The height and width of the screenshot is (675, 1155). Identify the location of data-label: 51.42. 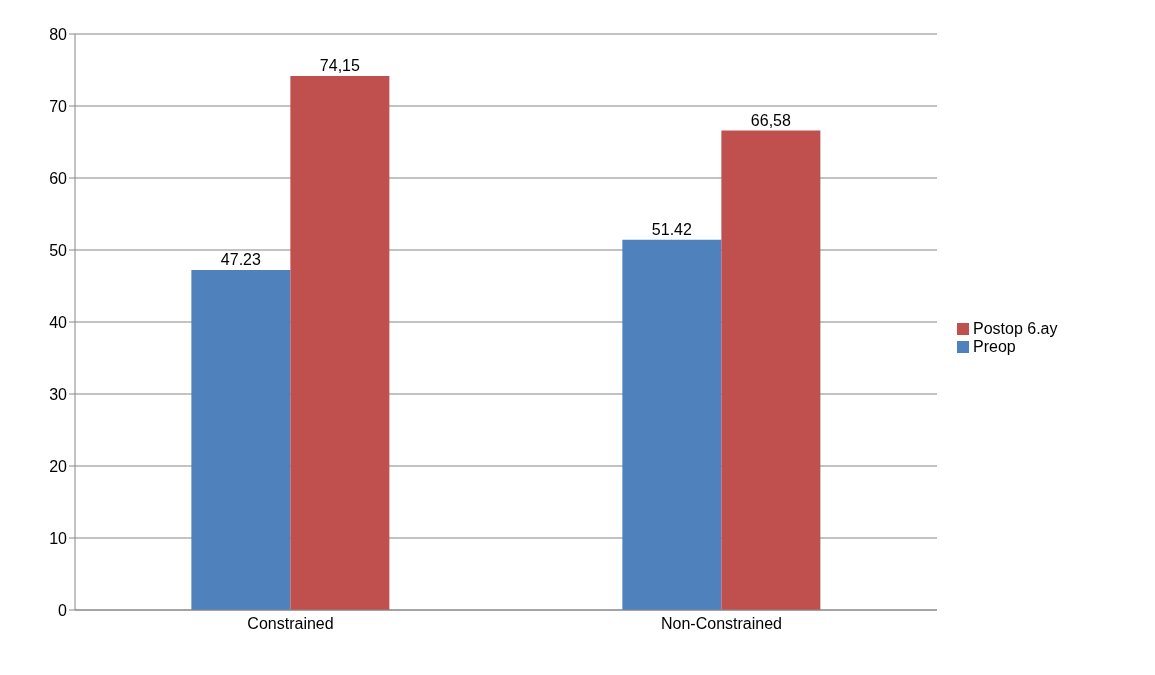
(671, 229).